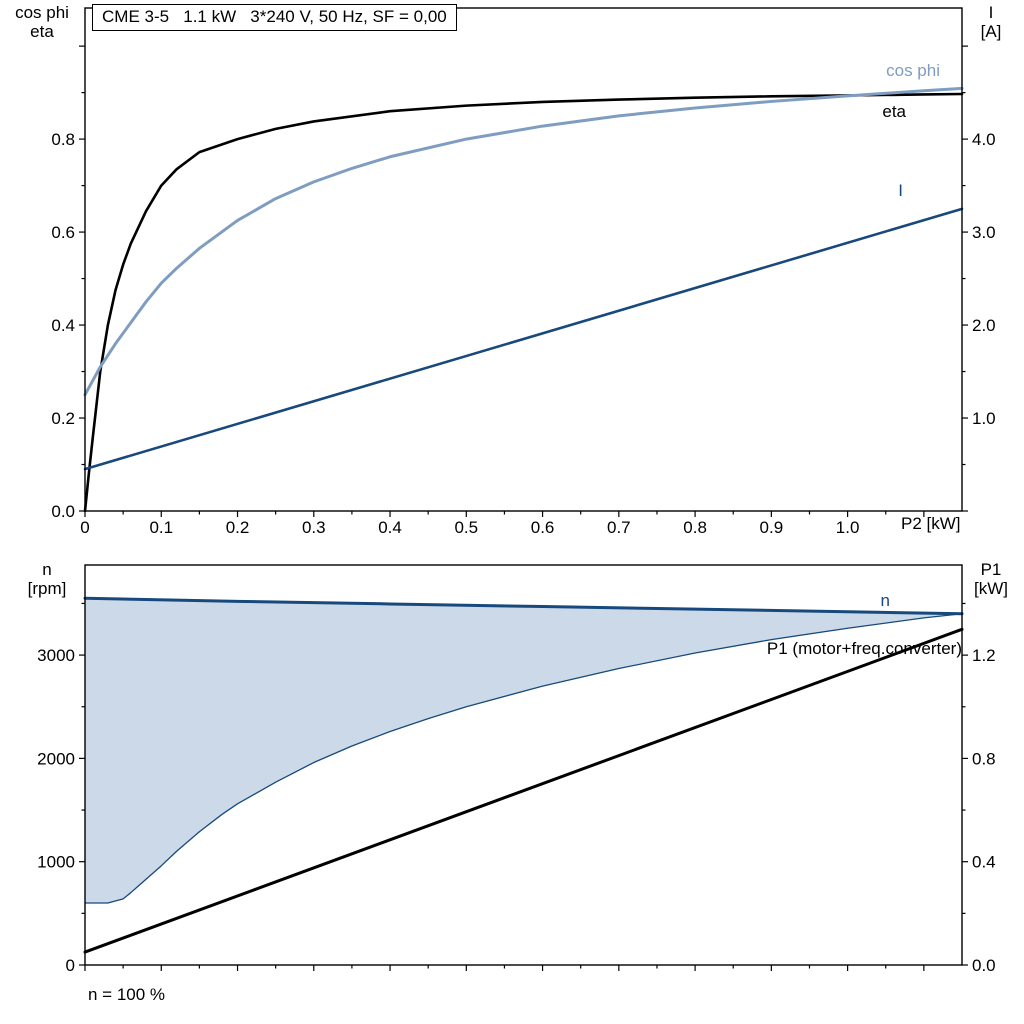 The image size is (1024, 1024). I want to click on tick-label: 0.7, so click(619, 527).